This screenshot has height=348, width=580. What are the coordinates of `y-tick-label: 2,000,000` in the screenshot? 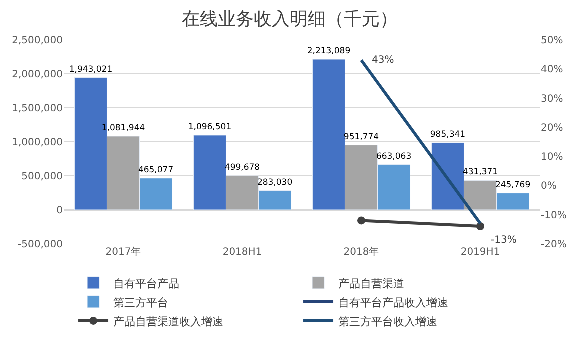 It's located at (37, 75).